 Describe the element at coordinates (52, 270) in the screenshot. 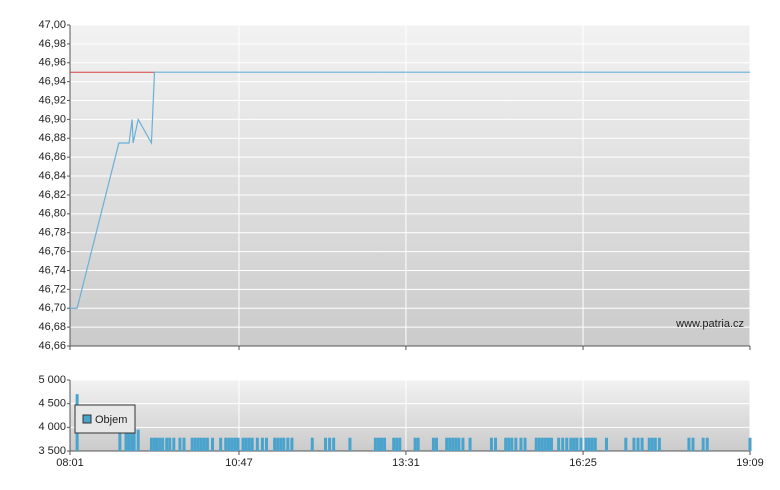

I see `y-tick-label: 46,74` at that location.